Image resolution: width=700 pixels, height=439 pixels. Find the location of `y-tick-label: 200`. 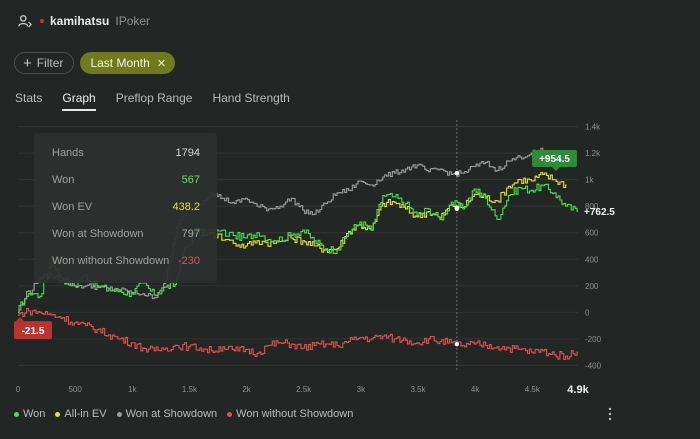

y-tick-label: 200 is located at coordinates (592, 286).